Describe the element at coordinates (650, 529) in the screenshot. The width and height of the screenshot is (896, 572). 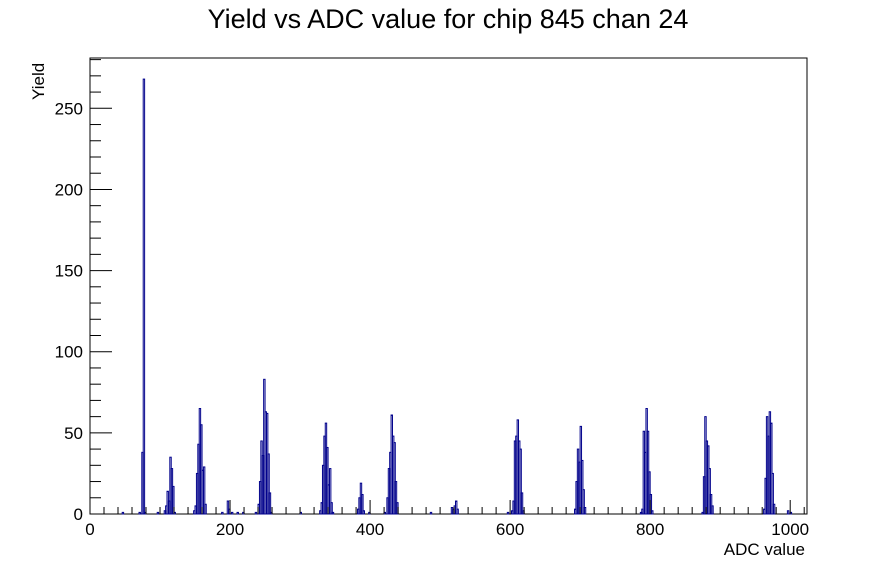
I see `x-tick-label: 800` at that location.